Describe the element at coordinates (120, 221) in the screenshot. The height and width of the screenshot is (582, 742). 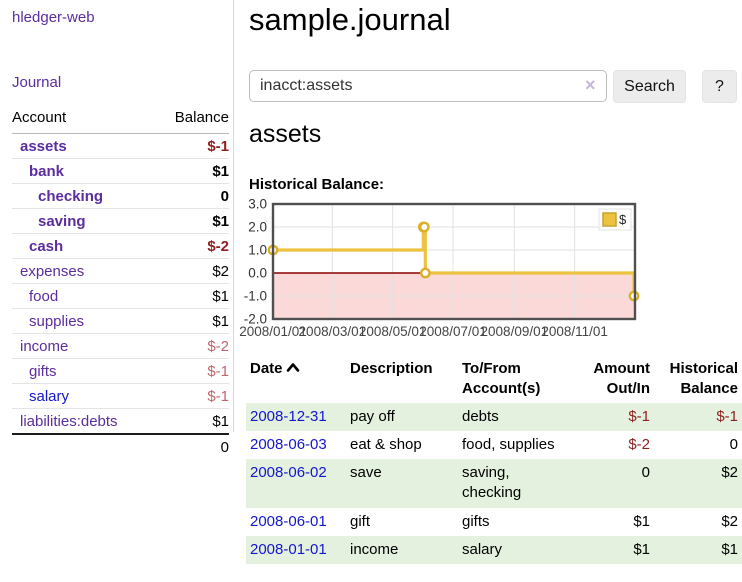
I see `account-row: saving $1` at that location.